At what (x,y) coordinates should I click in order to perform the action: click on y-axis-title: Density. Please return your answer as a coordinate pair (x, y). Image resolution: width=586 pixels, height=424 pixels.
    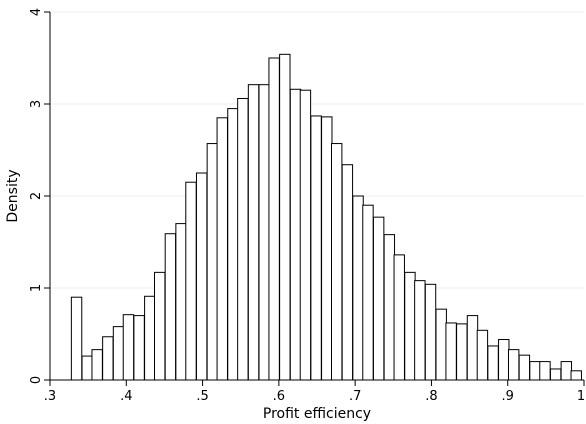
    Looking at the image, I should click on (13, 195).